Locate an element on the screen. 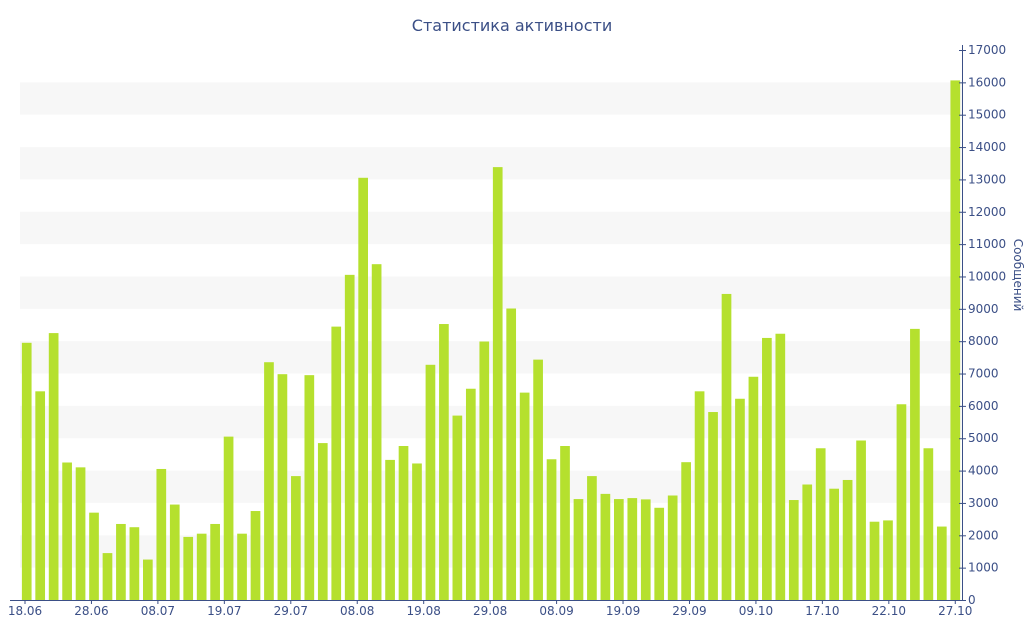  x-tick-label: 22.10 is located at coordinates (889, 611).